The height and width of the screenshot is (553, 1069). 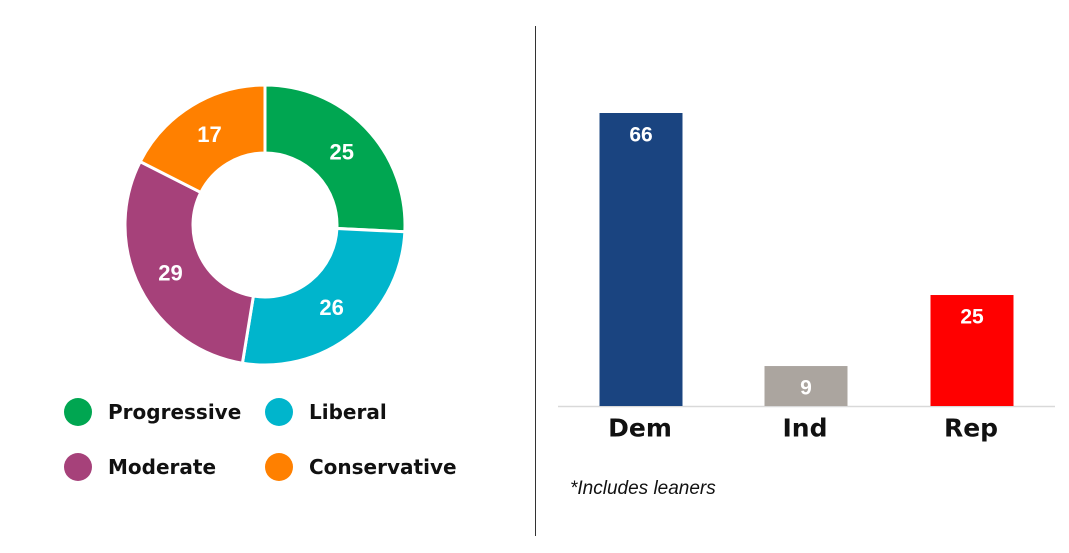 I want to click on bar-value-dem: 66, so click(x=640, y=135).